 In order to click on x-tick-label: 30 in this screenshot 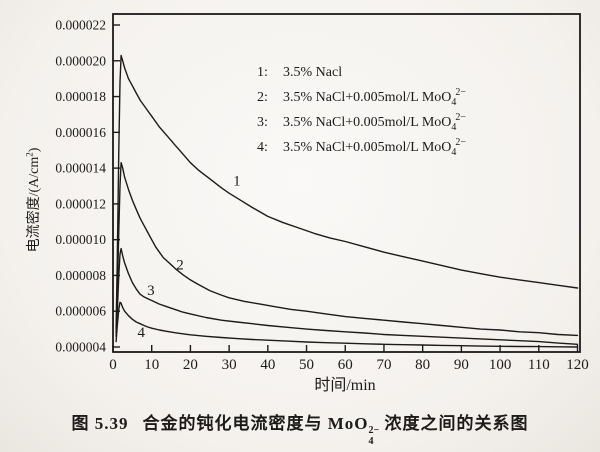, I will do `click(229, 365)`.